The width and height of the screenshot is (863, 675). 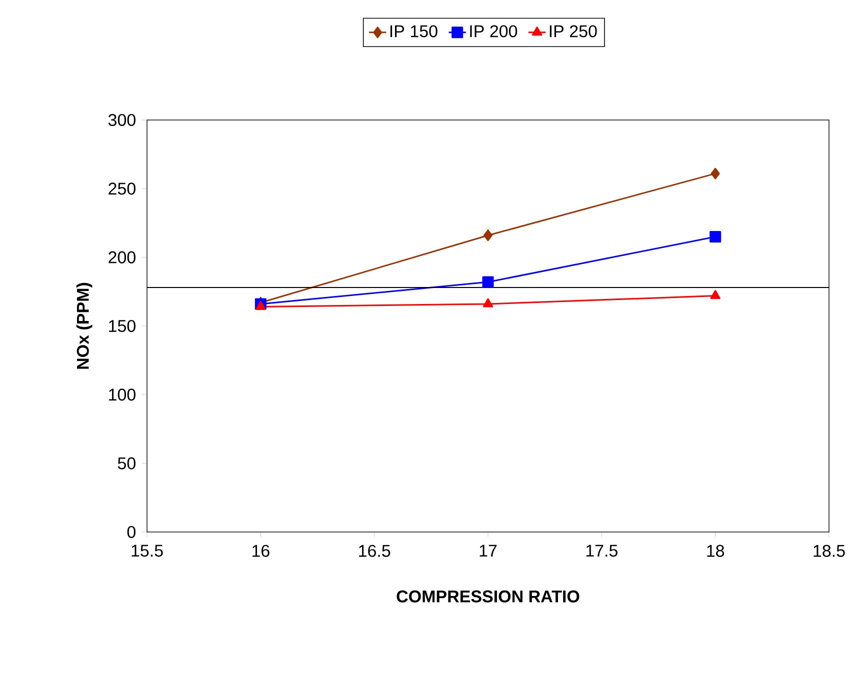 I want to click on y-tick-label: 50, so click(x=127, y=463).